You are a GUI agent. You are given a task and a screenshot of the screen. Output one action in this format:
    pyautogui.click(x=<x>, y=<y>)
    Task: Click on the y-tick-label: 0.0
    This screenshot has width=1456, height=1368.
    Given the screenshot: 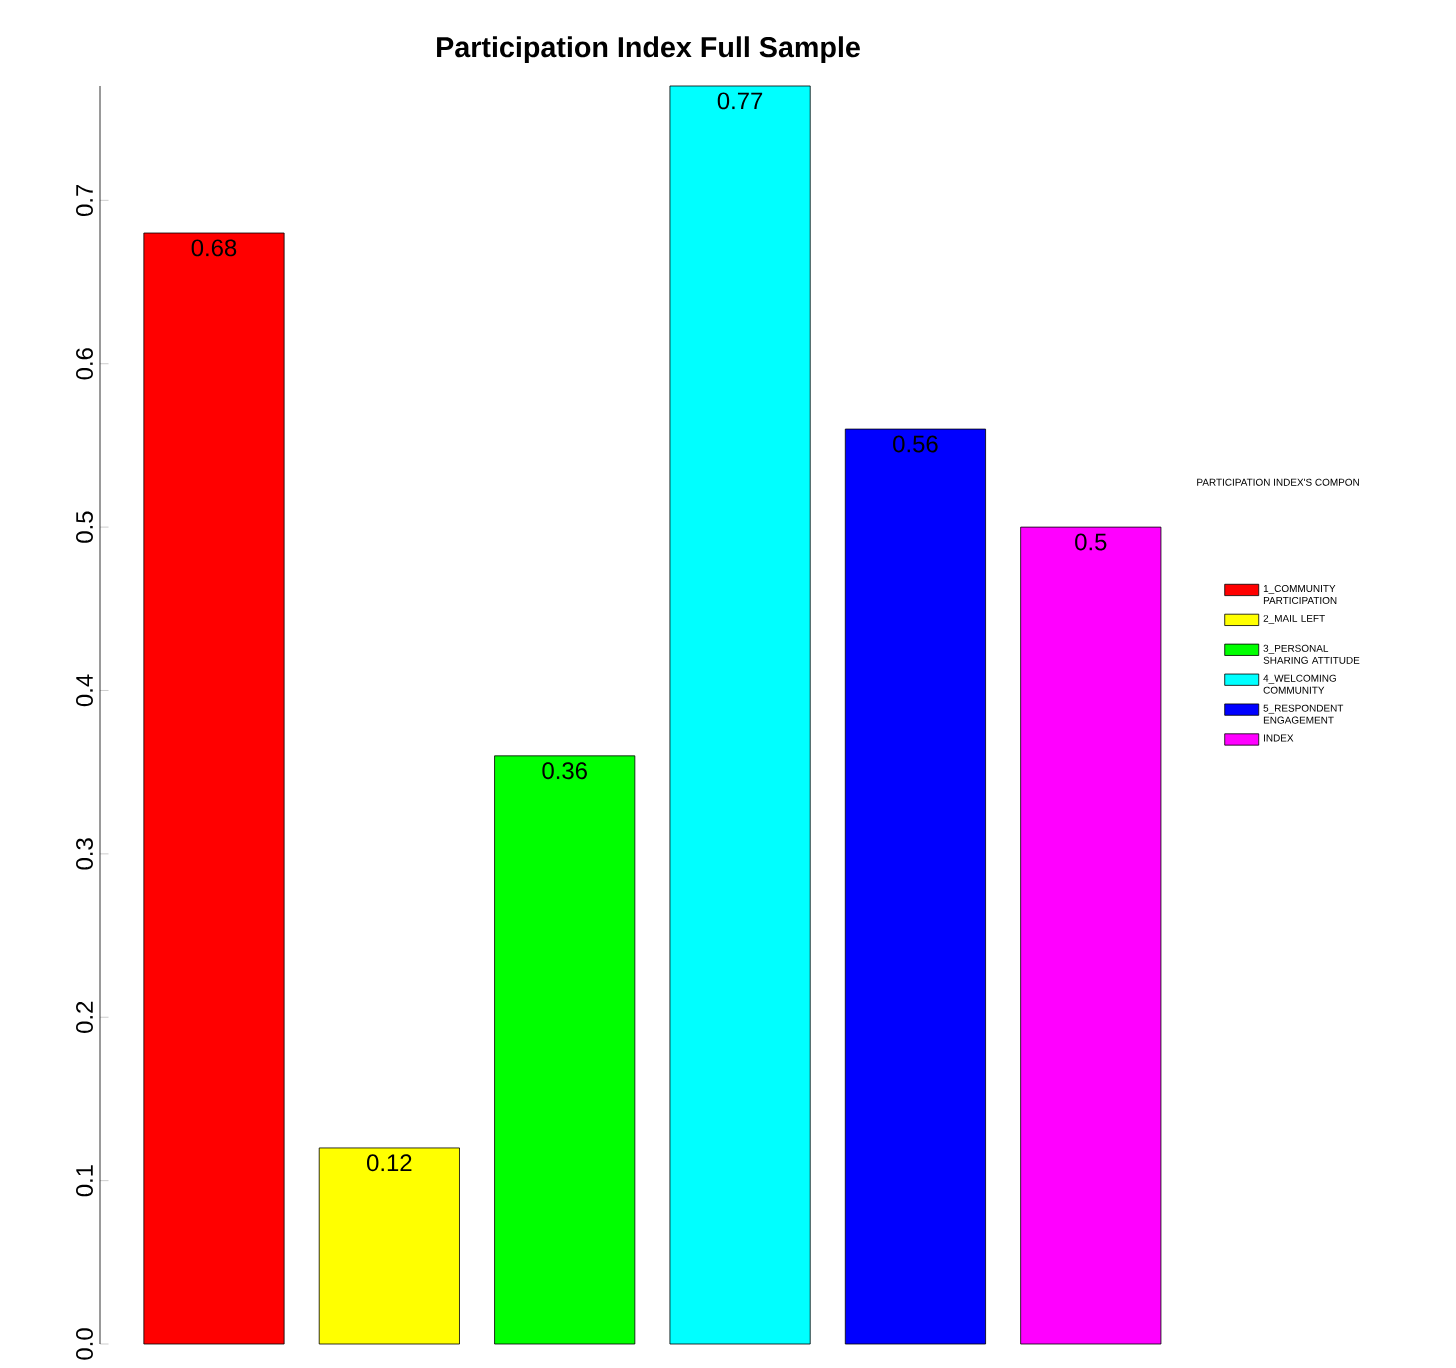 What is the action you would take?
    pyautogui.click(x=84, y=1344)
    